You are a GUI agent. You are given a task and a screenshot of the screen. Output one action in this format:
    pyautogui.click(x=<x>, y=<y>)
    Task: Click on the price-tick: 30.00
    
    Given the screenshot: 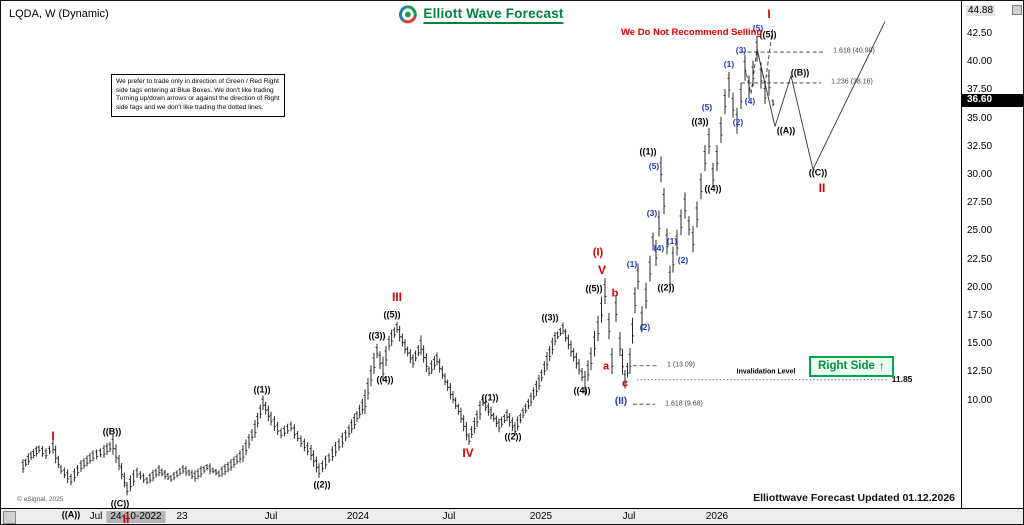 What is the action you would take?
    pyautogui.click(x=980, y=174)
    